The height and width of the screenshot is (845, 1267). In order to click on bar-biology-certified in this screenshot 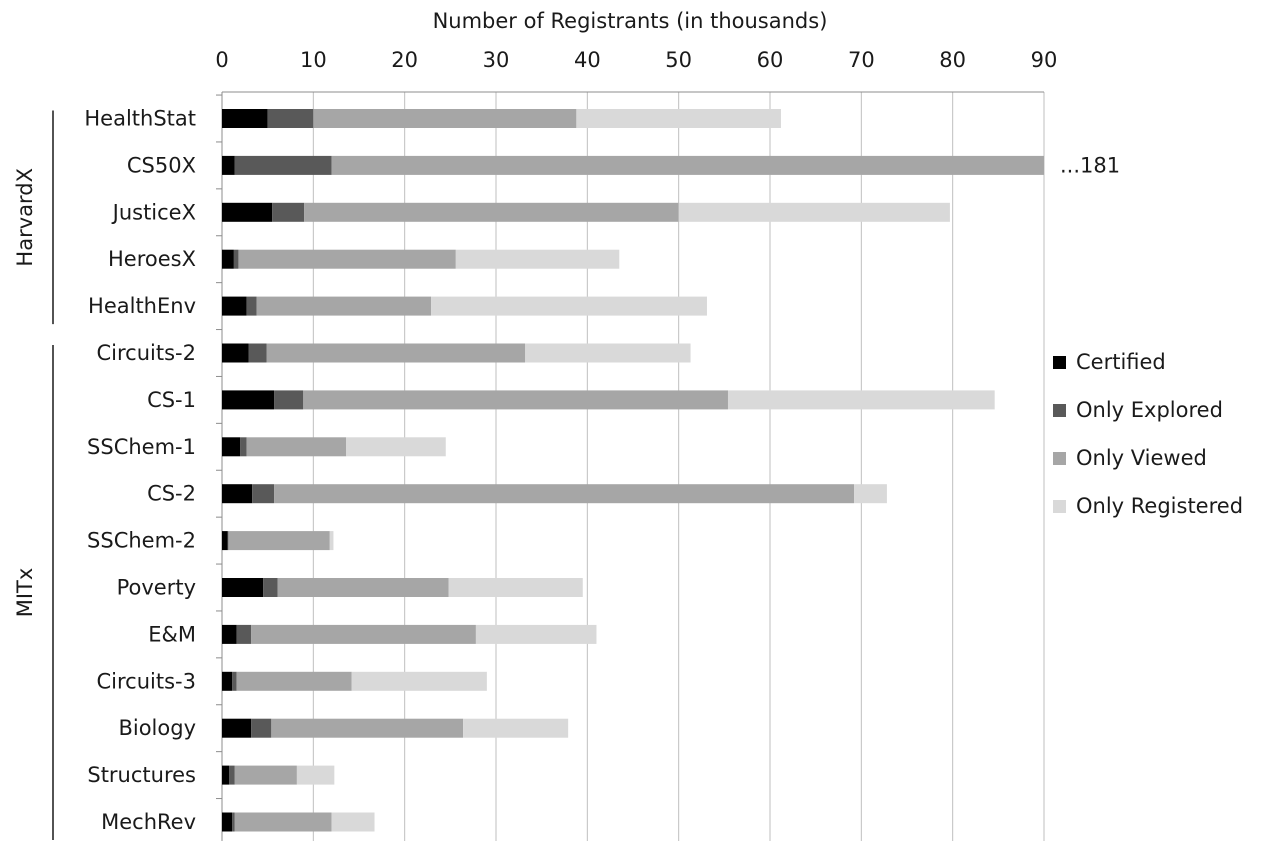, I will do `click(237, 728)`.